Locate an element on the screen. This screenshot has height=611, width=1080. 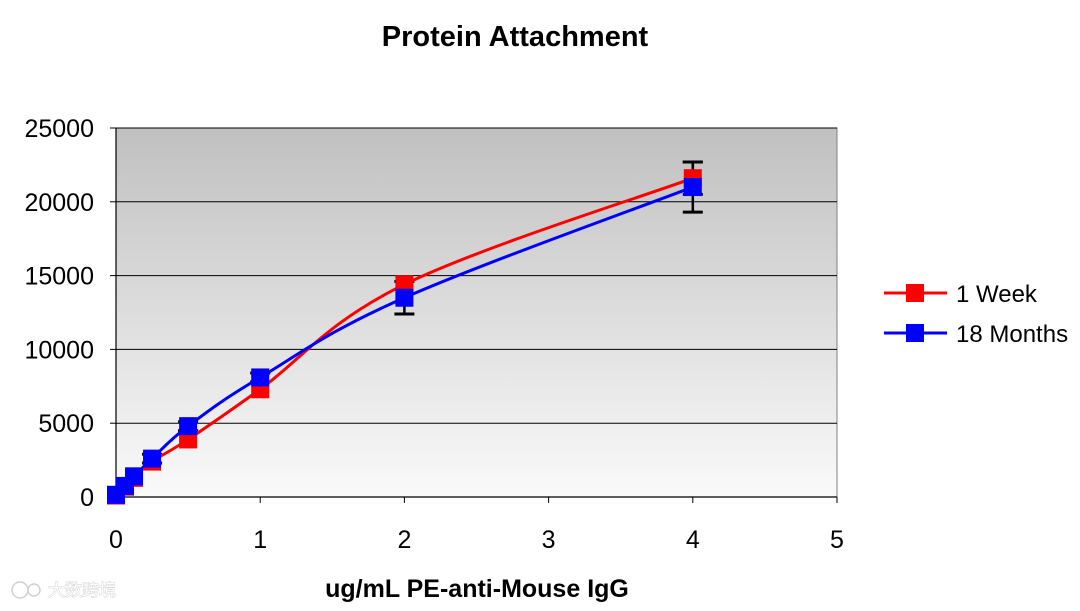
y-axis-ticks: 0 5000 10000 15000 20000 25000 is located at coordinates (70, 313).